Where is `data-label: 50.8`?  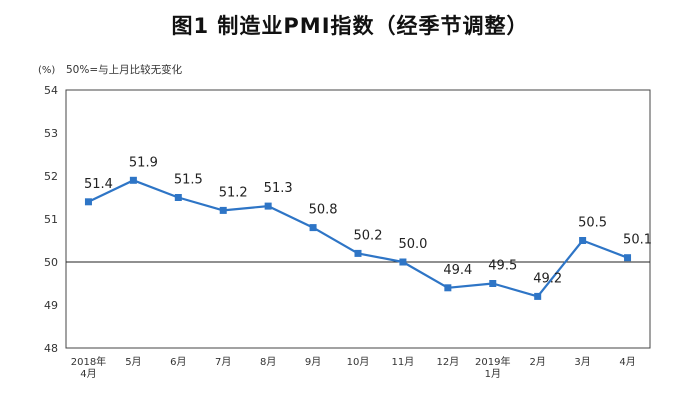 data-label: 50.8 is located at coordinates (323, 210).